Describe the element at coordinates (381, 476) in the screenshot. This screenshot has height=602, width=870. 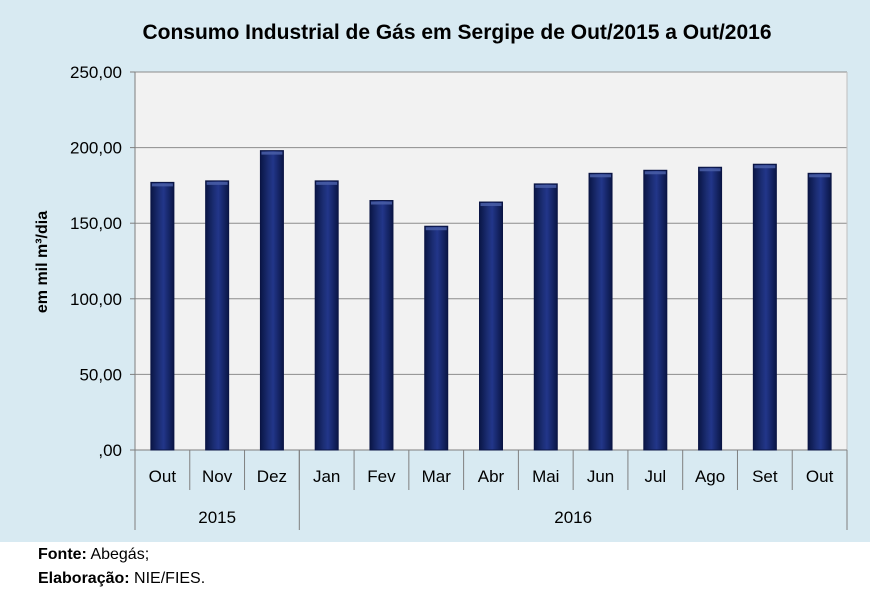
I see `x-tick-label: Fev` at that location.